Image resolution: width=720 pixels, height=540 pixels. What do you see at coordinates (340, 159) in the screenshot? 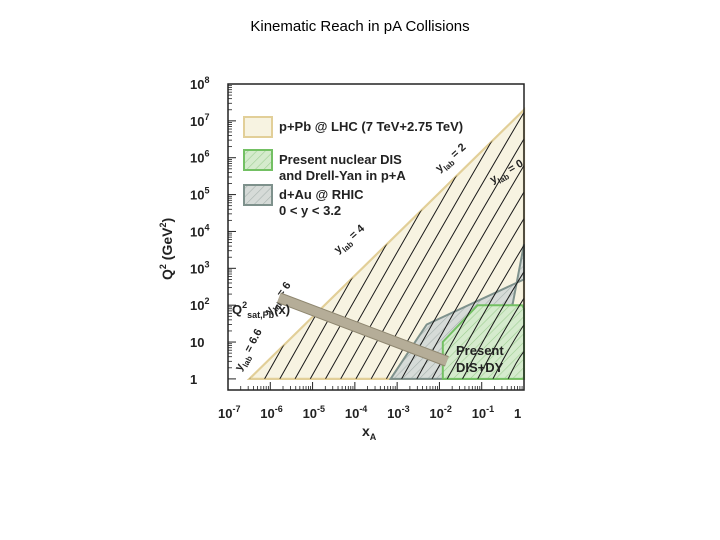
I see `legend-label: Present nuclear DIS` at bounding box center [340, 159].